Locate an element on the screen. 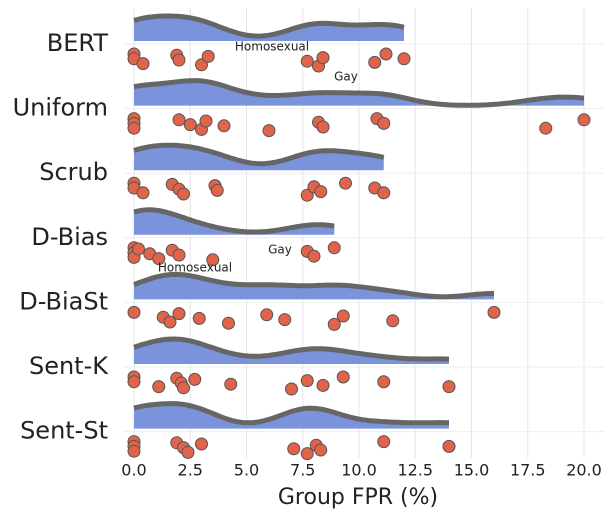 The height and width of the screenshot is (513, 613). x-tick-label: 15.0 is located at coordinates (472, 470).